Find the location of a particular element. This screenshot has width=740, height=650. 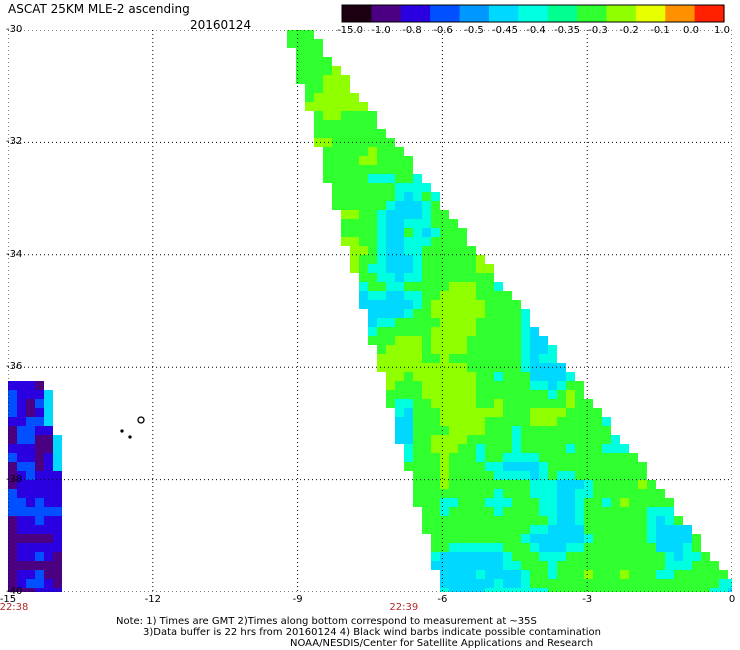

colorbar-label: -0.5 is located at coordinates (474, 30).